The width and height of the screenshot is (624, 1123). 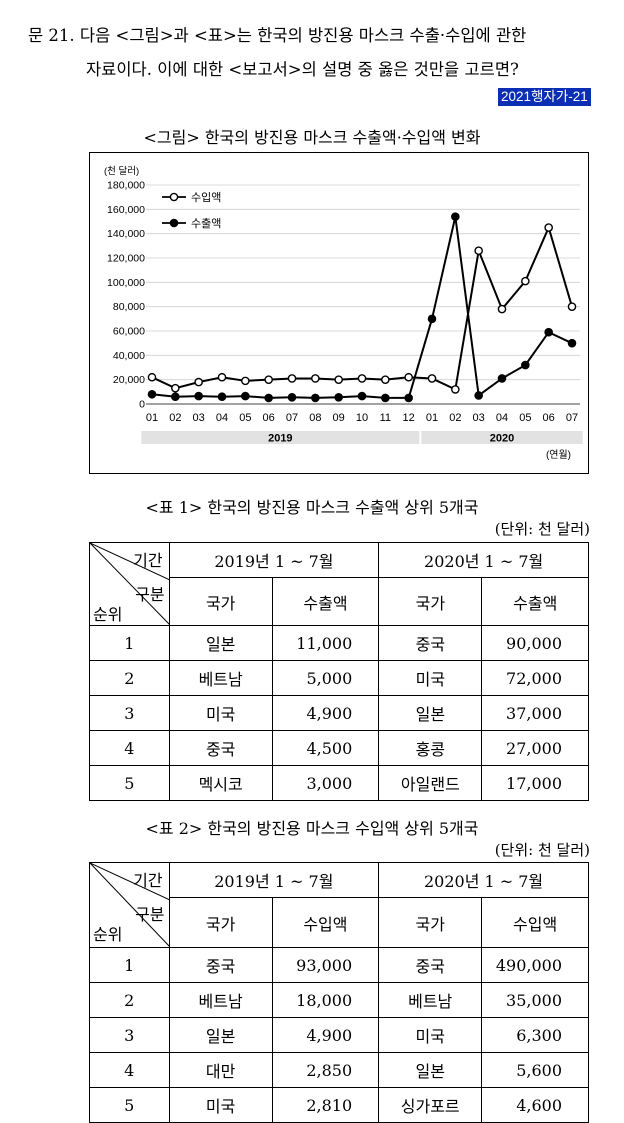 What do you see at coordinates (126, 283) in the screenshot?
I see `y-tick-label: 100,000` at bounding box center [126, 283].